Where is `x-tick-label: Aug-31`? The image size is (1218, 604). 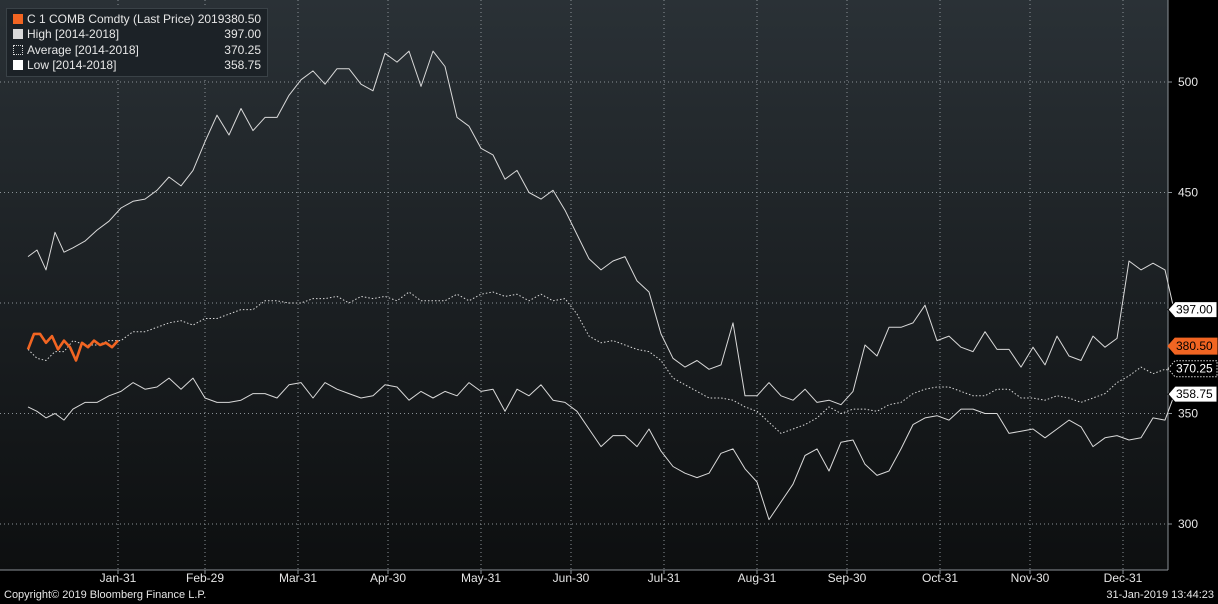
x-tick-label: Aug-31 is located at coordinates (757, 578).